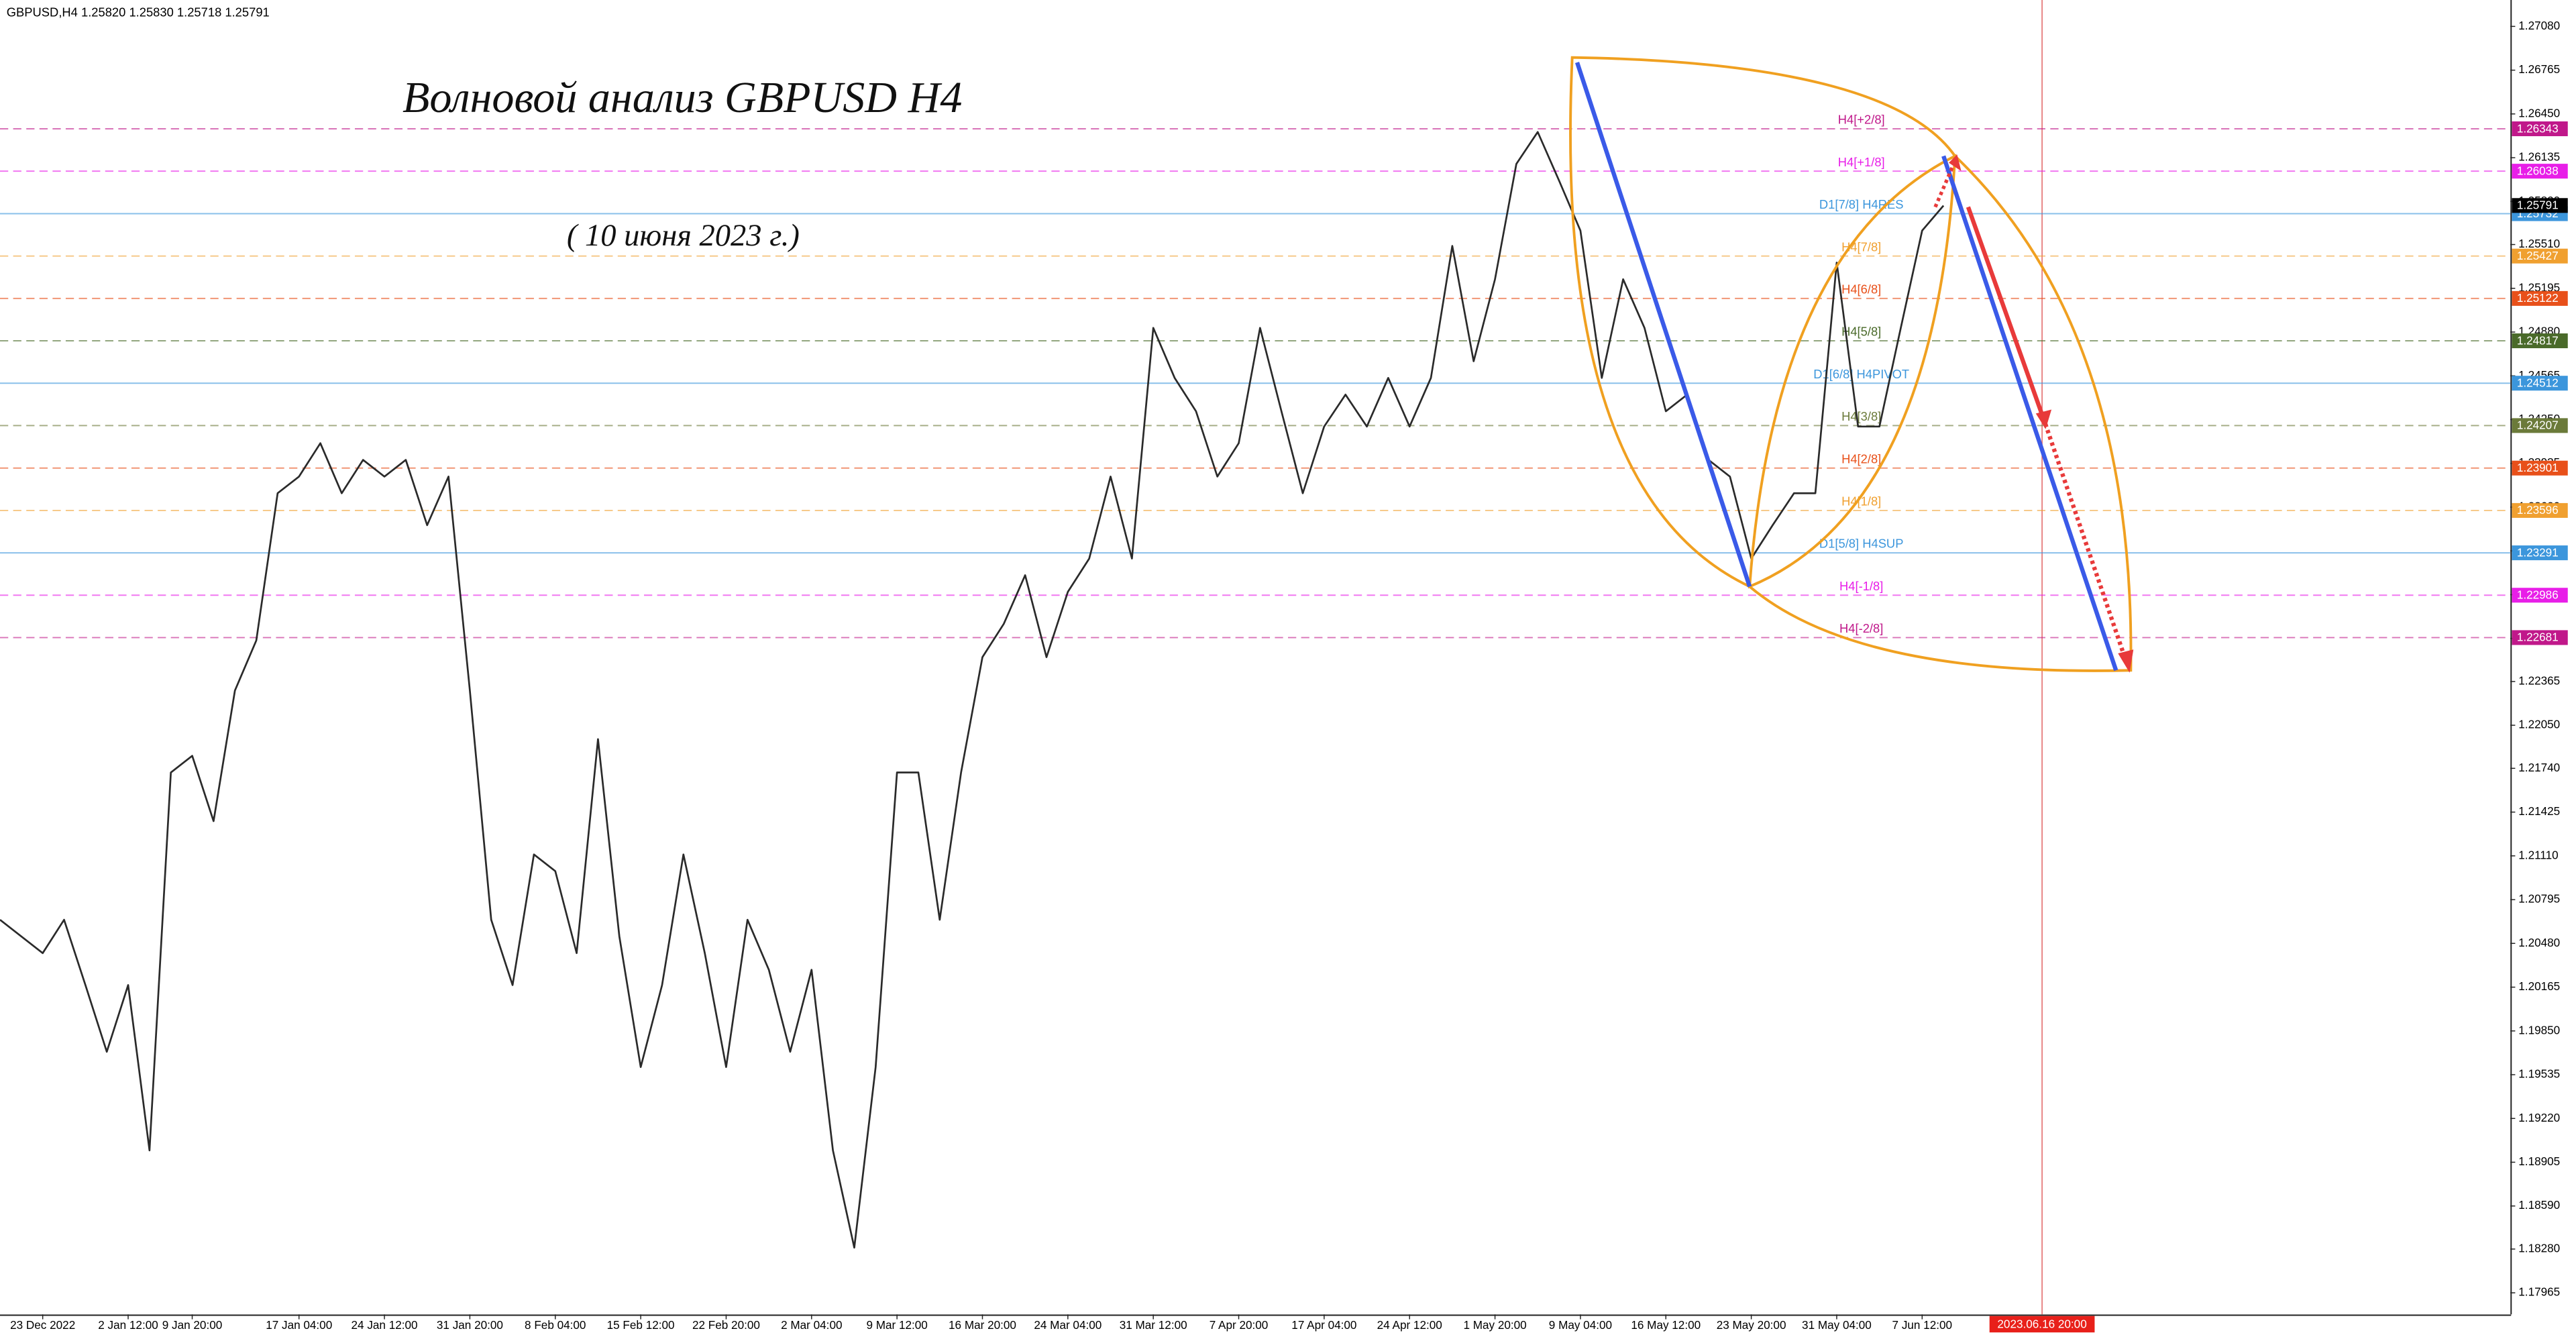  Describe the element at coordinates (1580, 1325) in the screenshot. I see `x-tick-label: 9 May 04:00` at that location.